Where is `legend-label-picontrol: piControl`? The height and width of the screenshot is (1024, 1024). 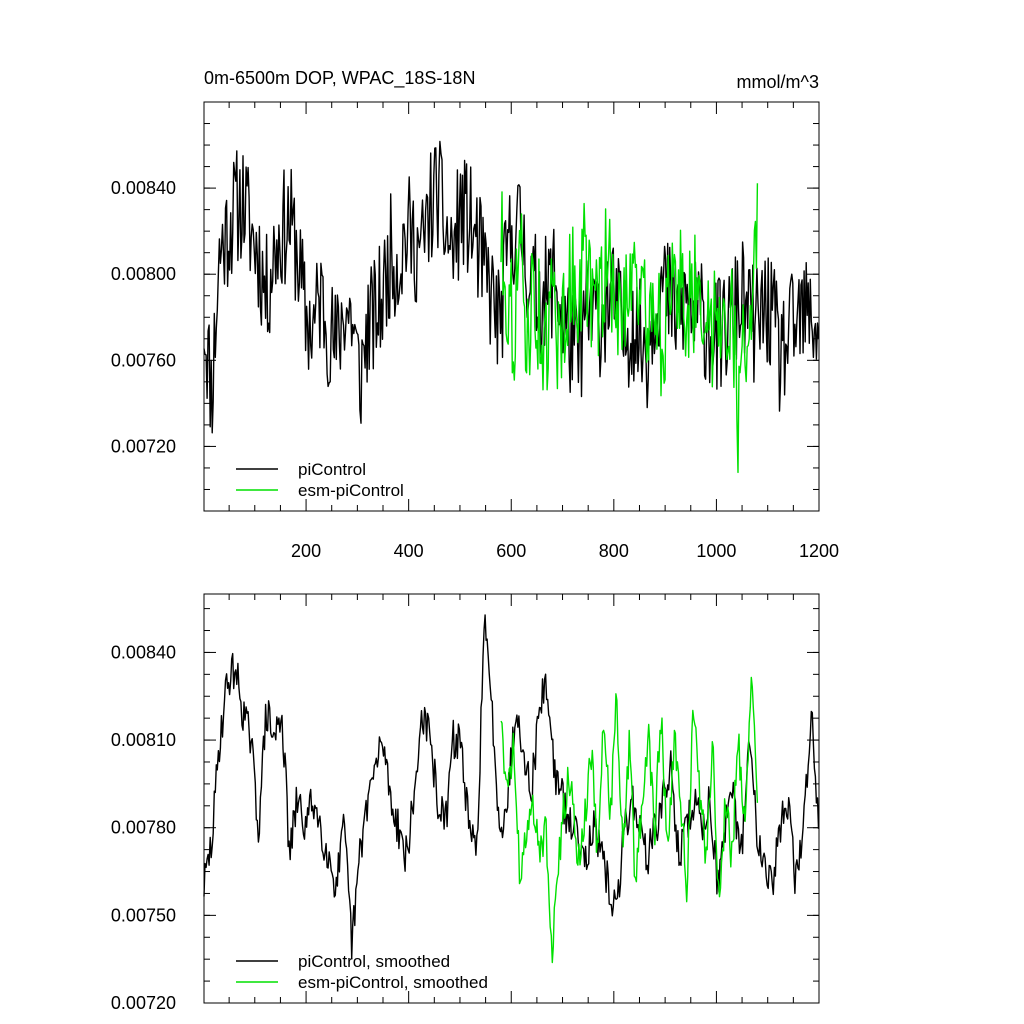 legend-label-picontrol: piControl is located at coordinates (332, 469).